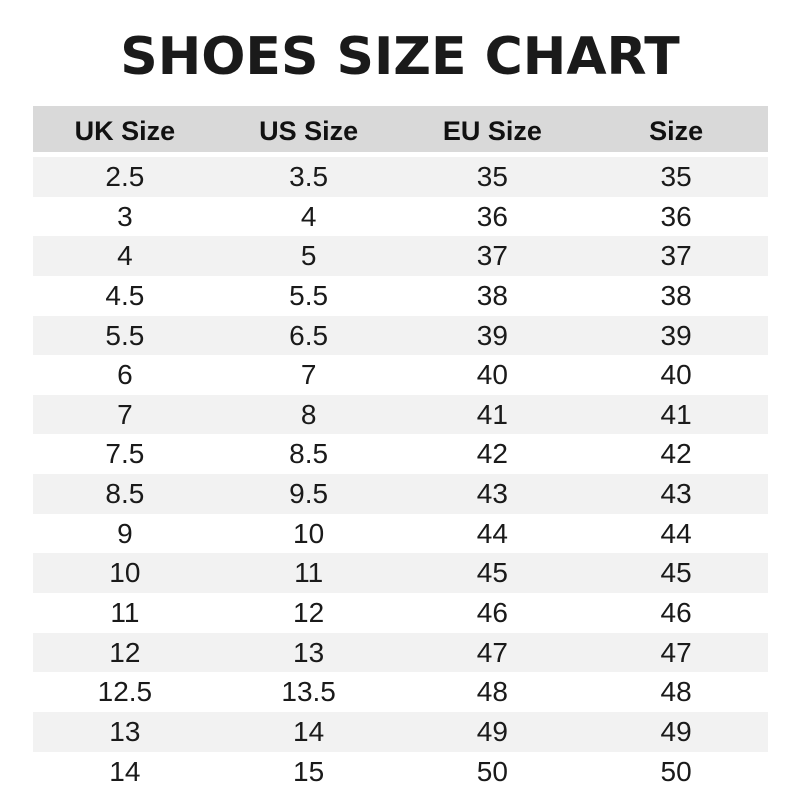  I want to click on cell-uk-size: 4.5, so click(125, 295).